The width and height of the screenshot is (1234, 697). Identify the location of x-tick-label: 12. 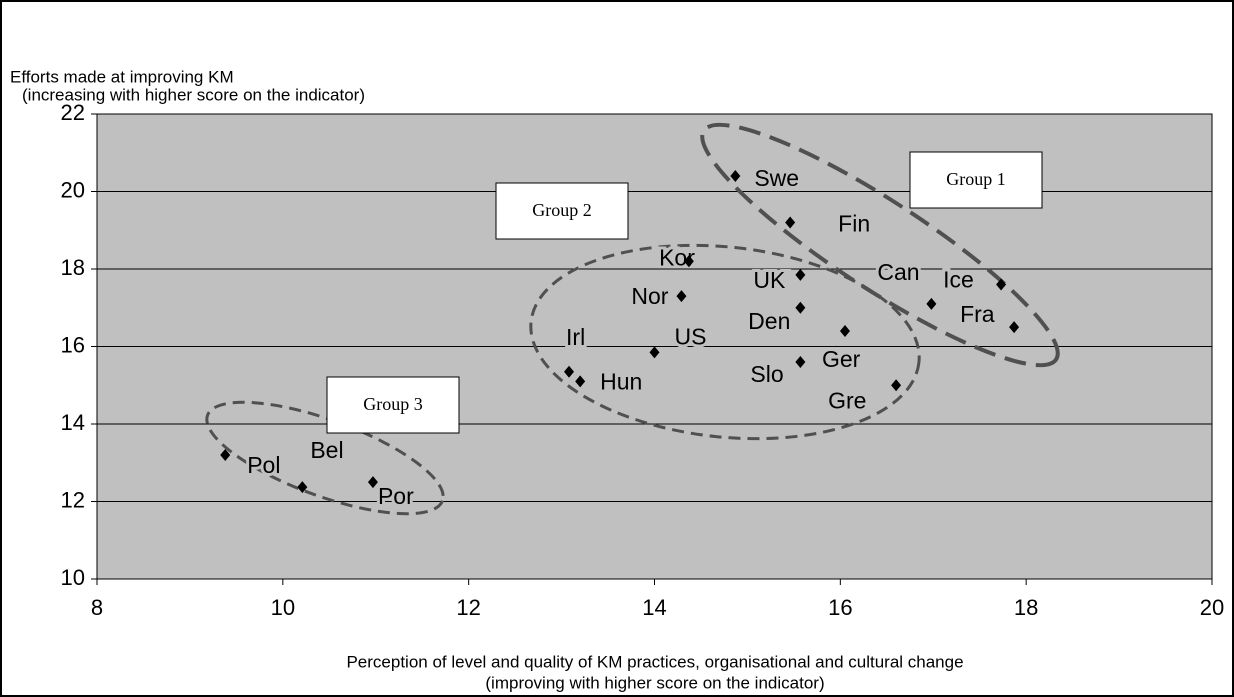
(468, 607).